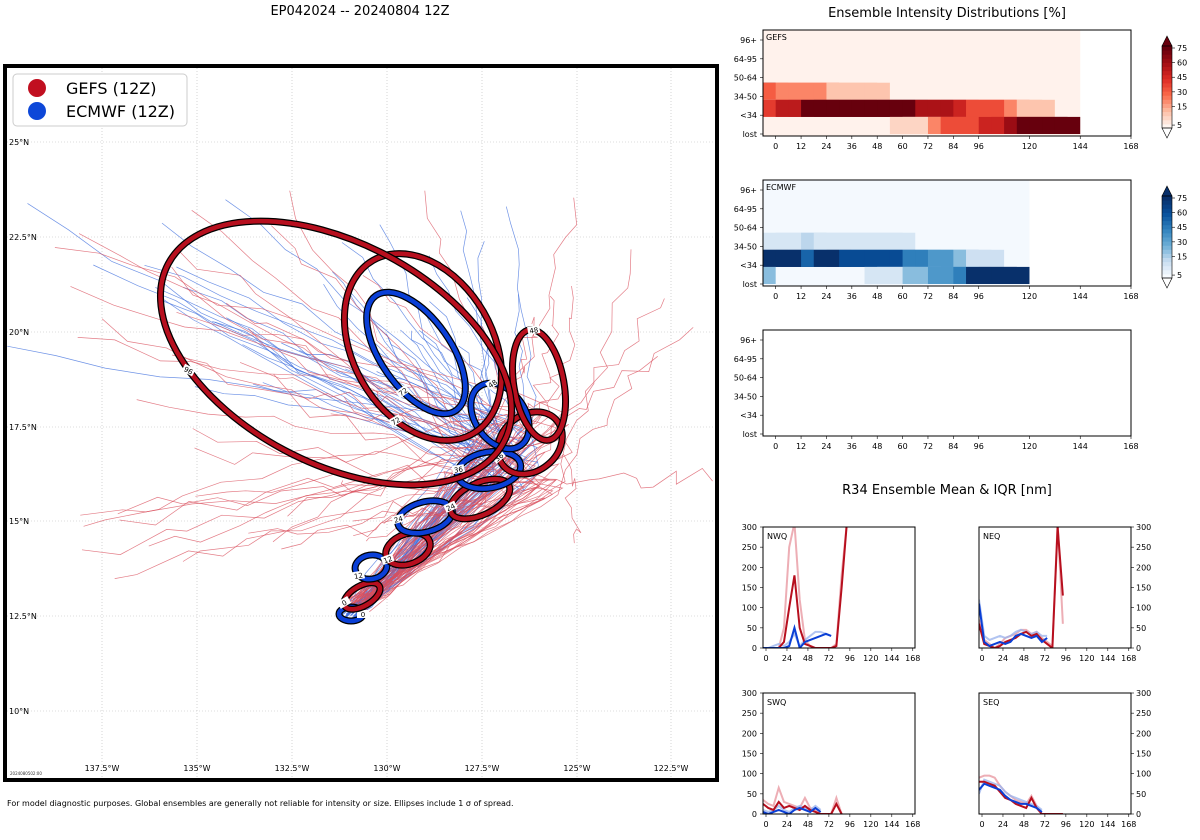 This screenshot has width=1200, height=840. Describe the element at coordinates (928, 296) in the screenshot. I see `x-tick-label: 72` at that location.